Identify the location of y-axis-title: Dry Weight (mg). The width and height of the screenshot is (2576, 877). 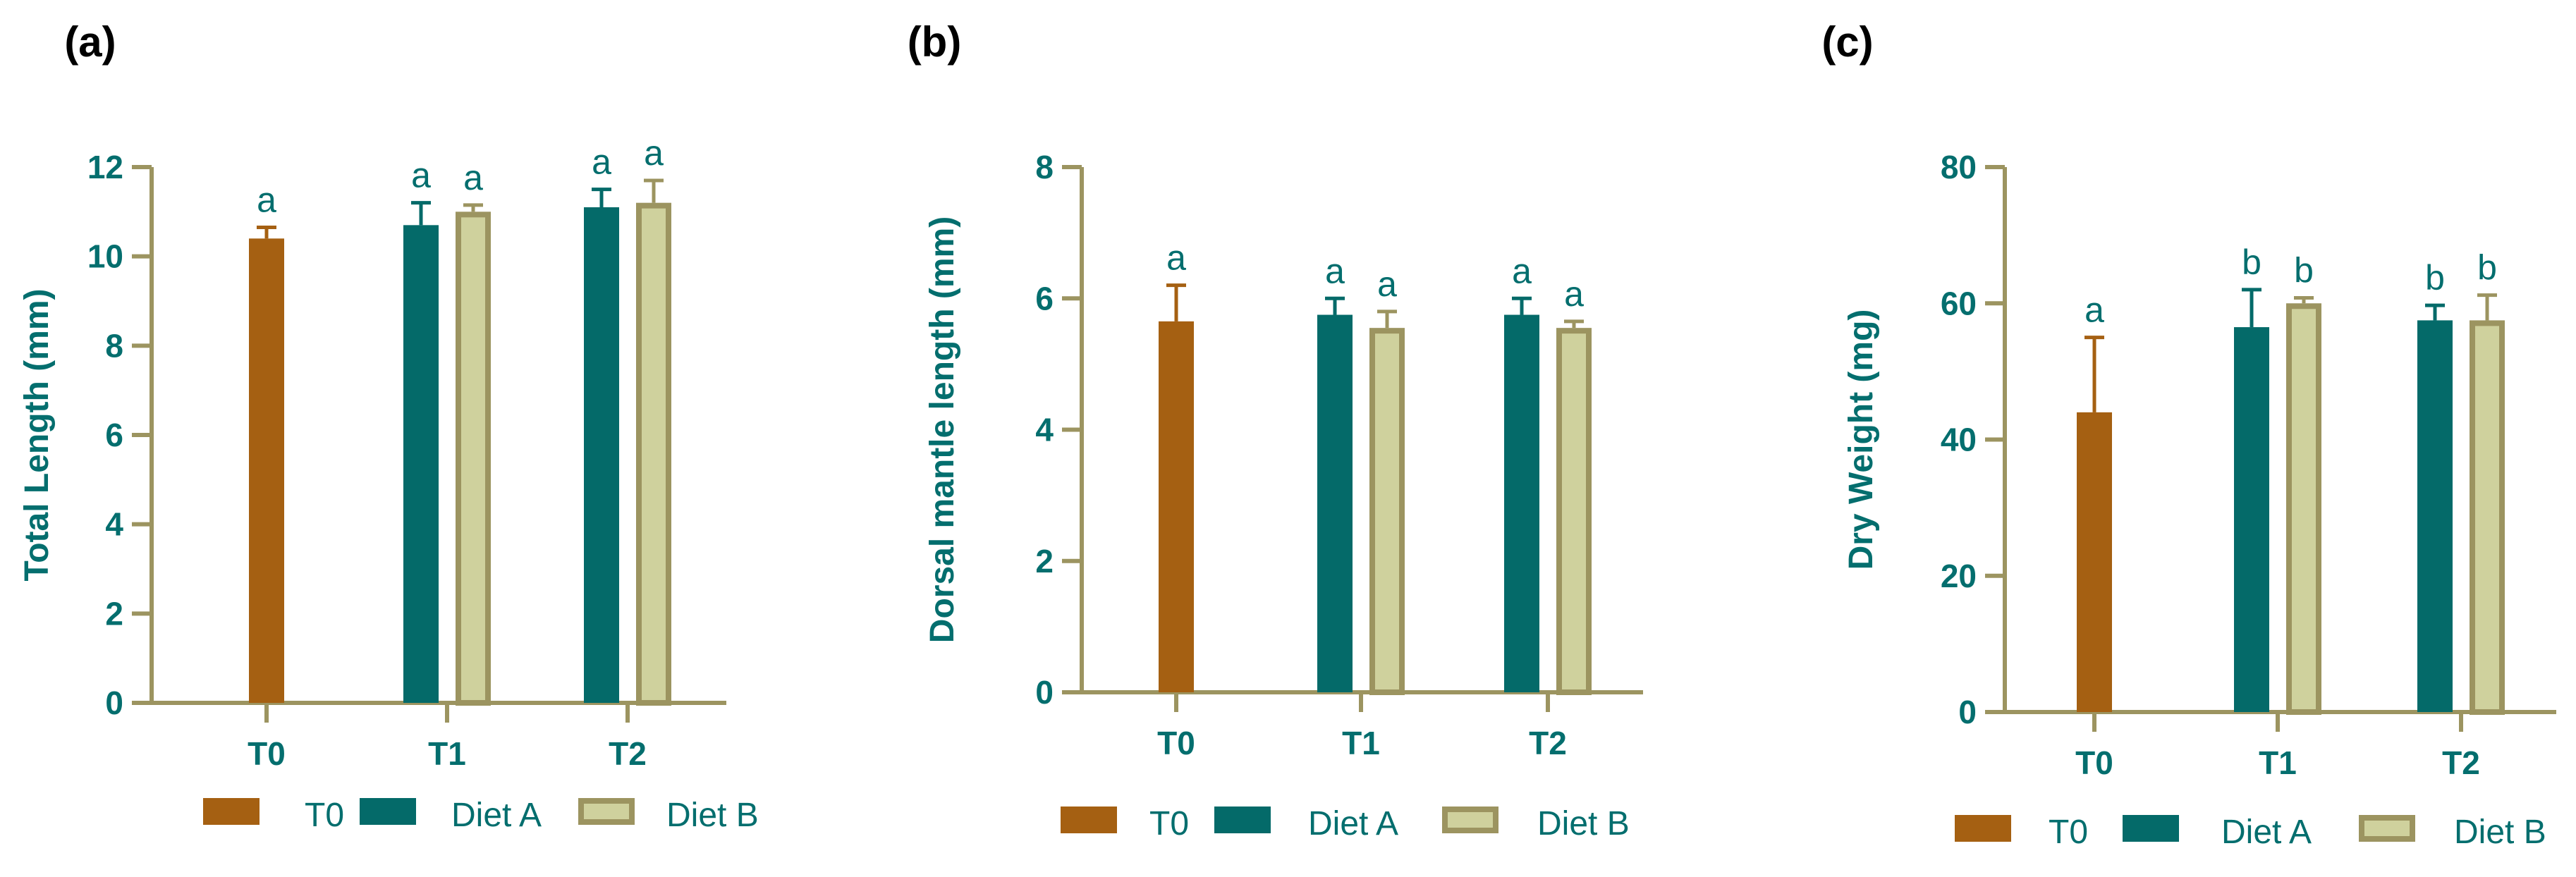
(1862, 439).